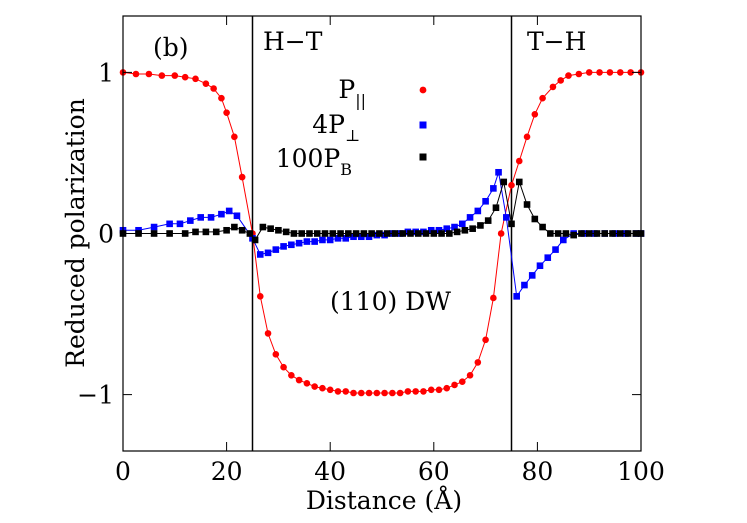 Image resolution: width=747 pixels, height=523 pixels. Describe the element at coordinates (328, 124) in the screenshot. I see `legend-label-base: 4P` at that location.